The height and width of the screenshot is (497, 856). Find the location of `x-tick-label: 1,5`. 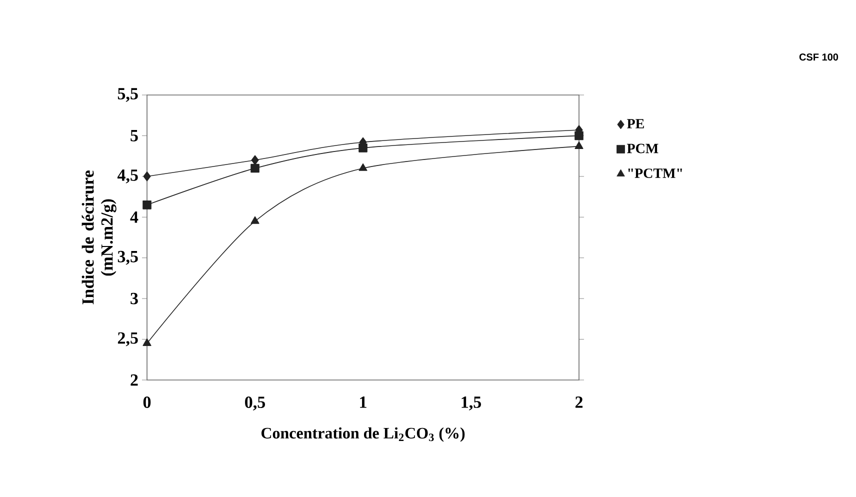

x-tick-label: 1,5 is located at coordinates (471, 403).